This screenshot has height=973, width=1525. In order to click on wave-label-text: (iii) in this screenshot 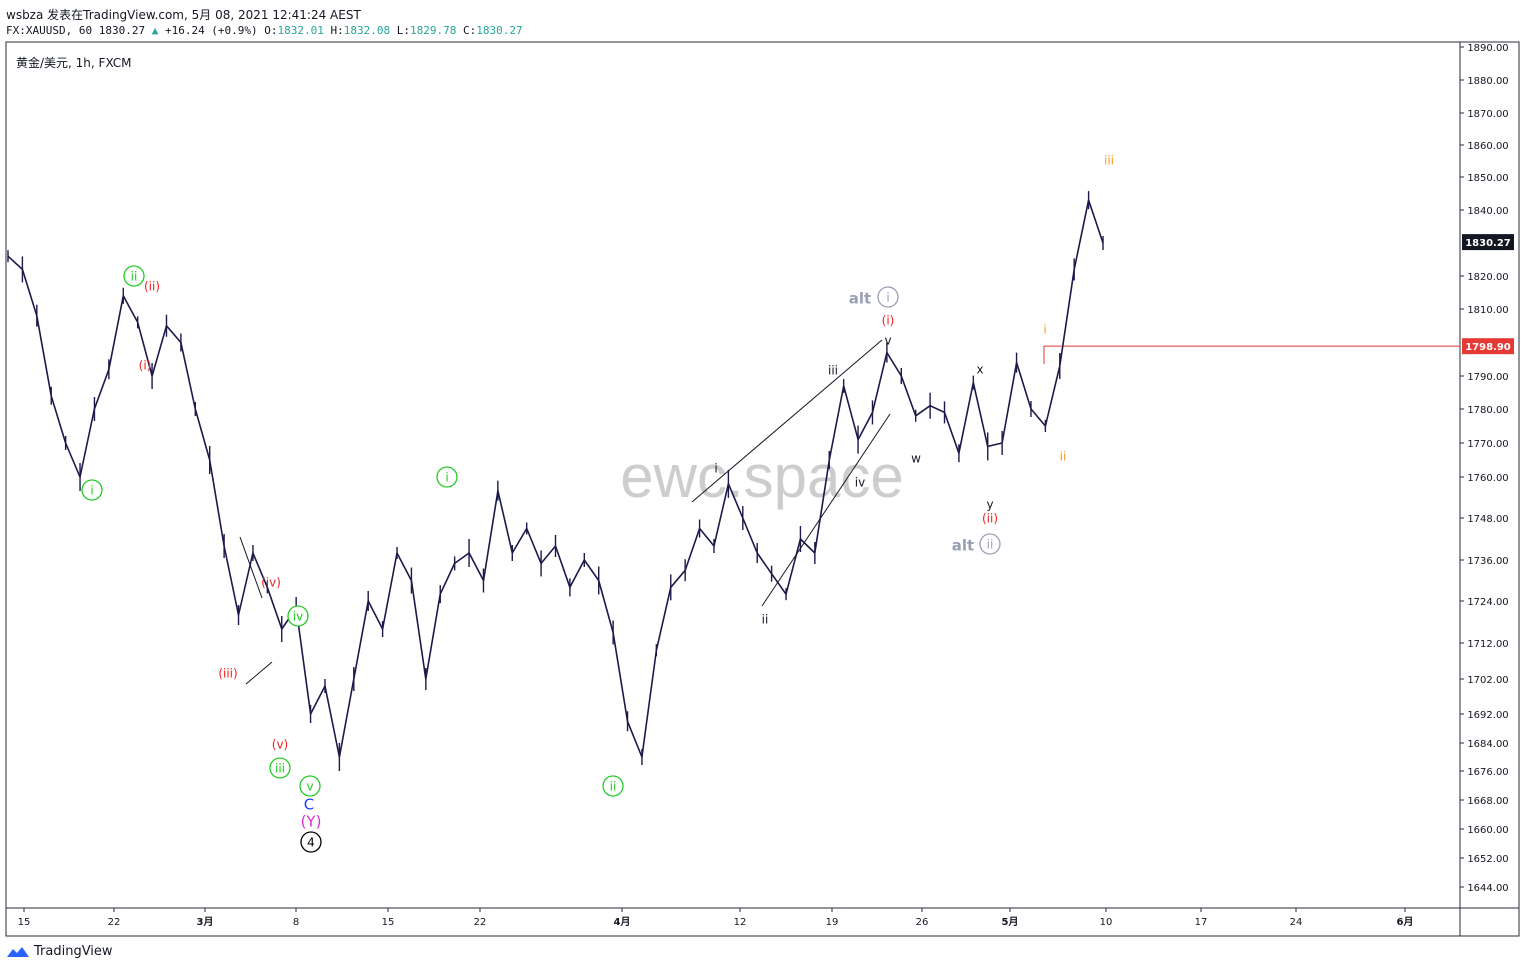, I will do `click(227, 673)`.